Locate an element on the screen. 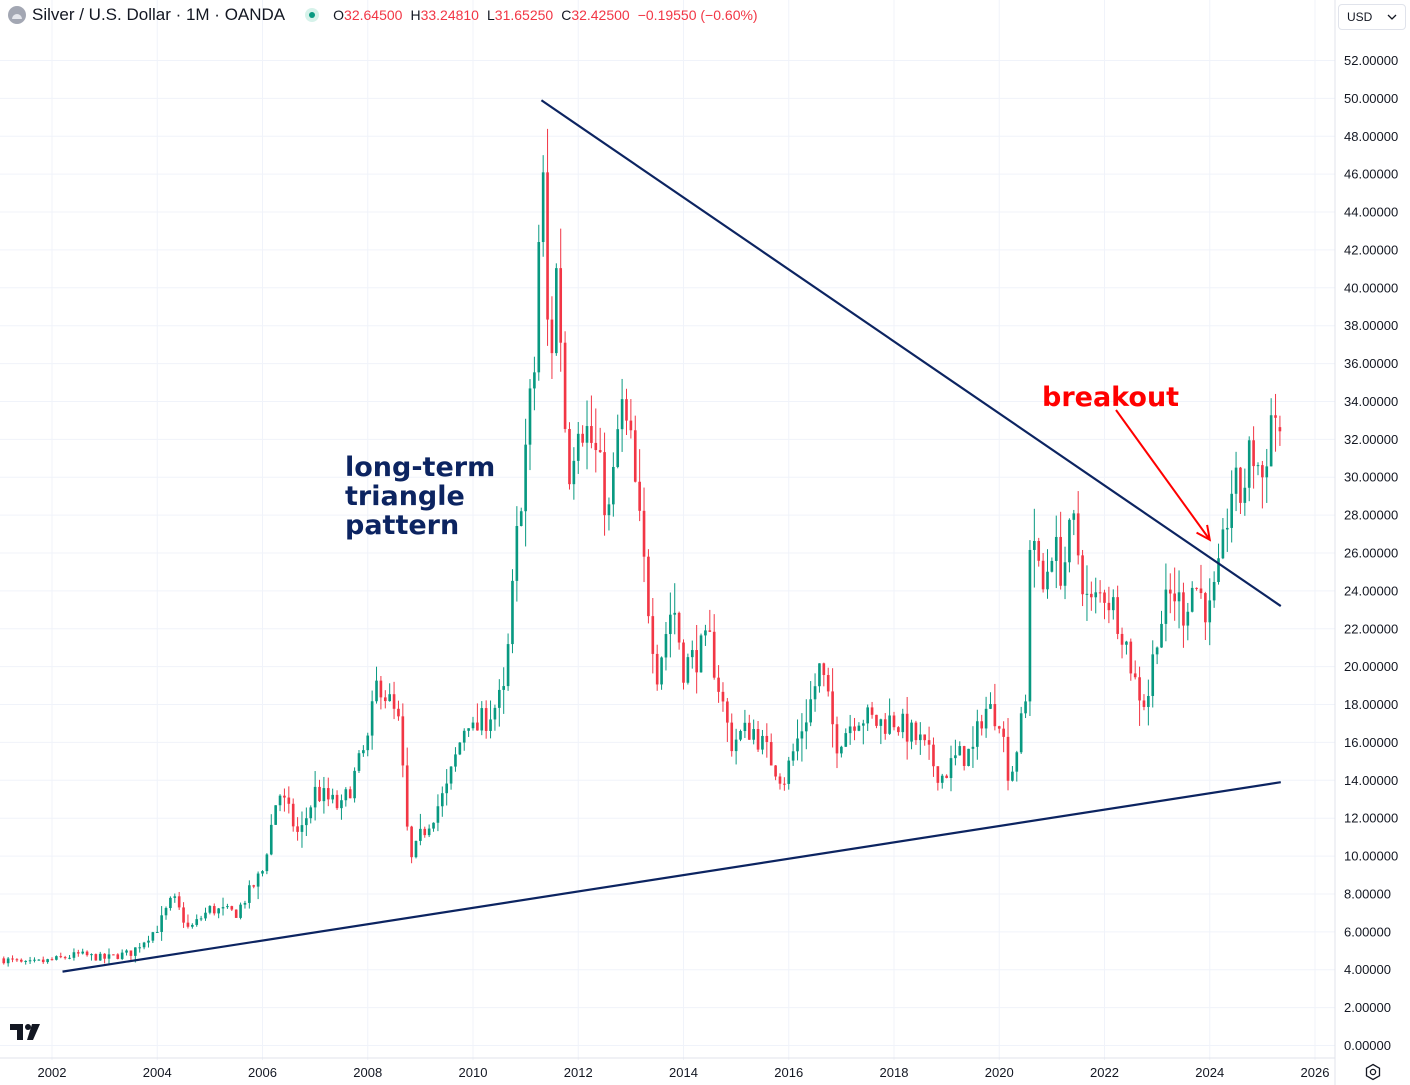 The width and height of the screenshot is (1410, 1085). tradingview-logo-icon is located at coordinates (28, 1034).